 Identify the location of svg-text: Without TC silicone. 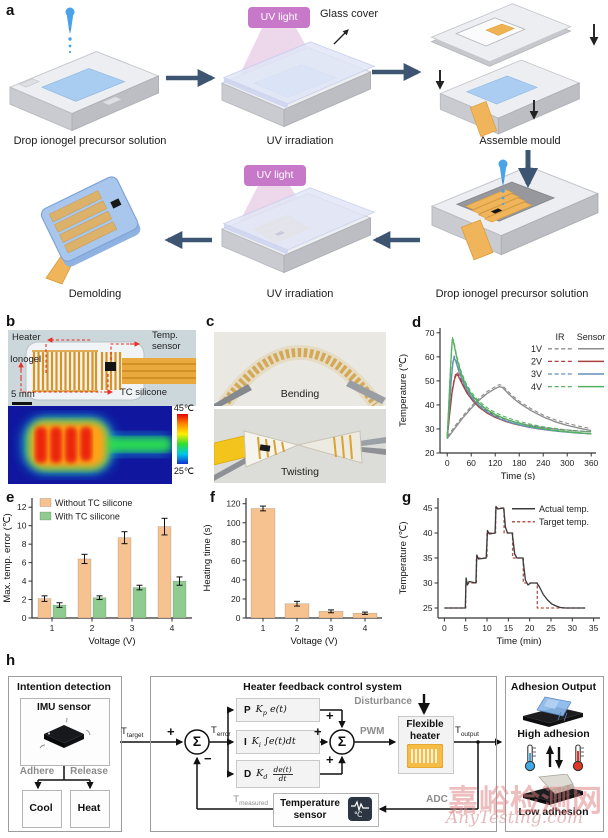
(93, 503).